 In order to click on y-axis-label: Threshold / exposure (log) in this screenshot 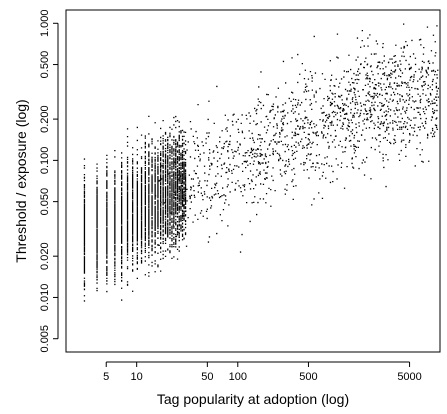, I will do `click(21, 180)`.